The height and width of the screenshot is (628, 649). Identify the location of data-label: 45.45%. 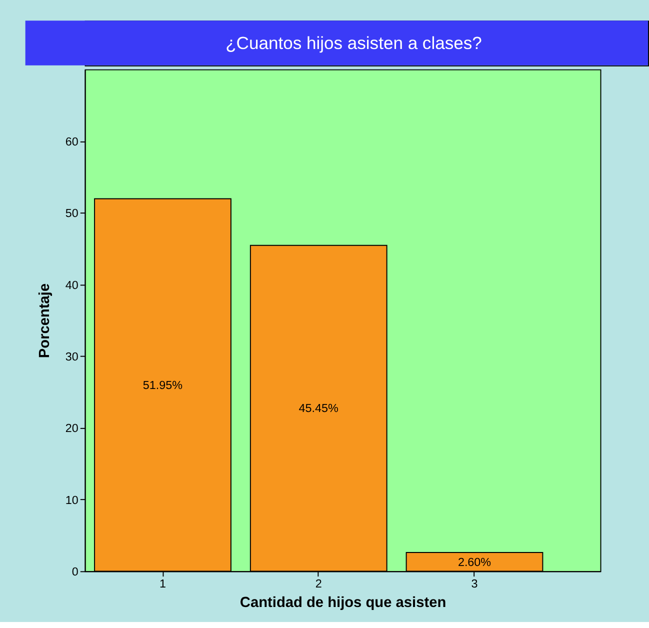
(318, 409).